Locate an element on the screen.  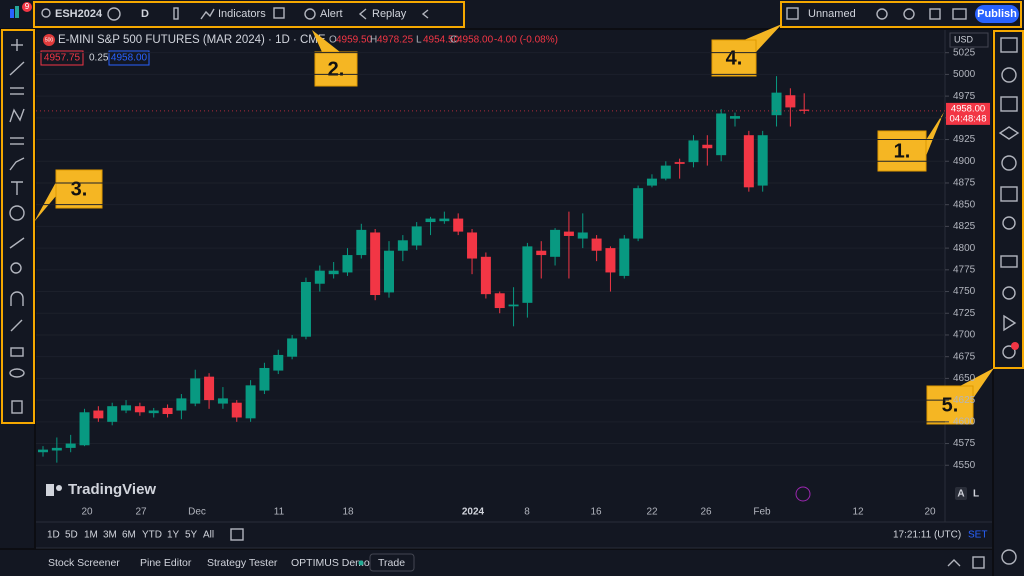
callout-label: 2. is located at coordinates (336, 69).